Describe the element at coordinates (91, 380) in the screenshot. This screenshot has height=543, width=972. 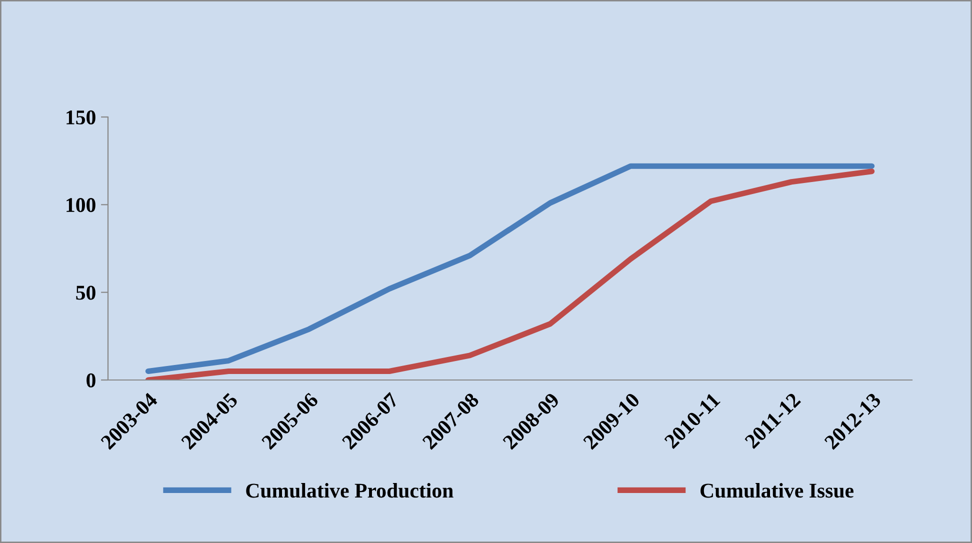
I see `y-tick-label: 0` at that location.